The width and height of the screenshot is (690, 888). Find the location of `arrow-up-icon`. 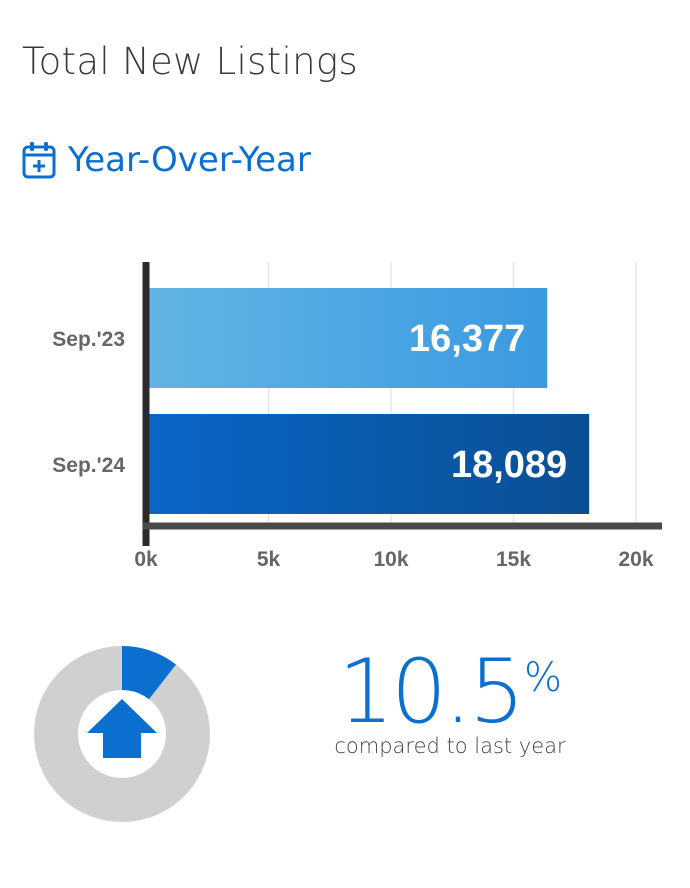

arrow-up-icon is located at coordinates (122, 728).